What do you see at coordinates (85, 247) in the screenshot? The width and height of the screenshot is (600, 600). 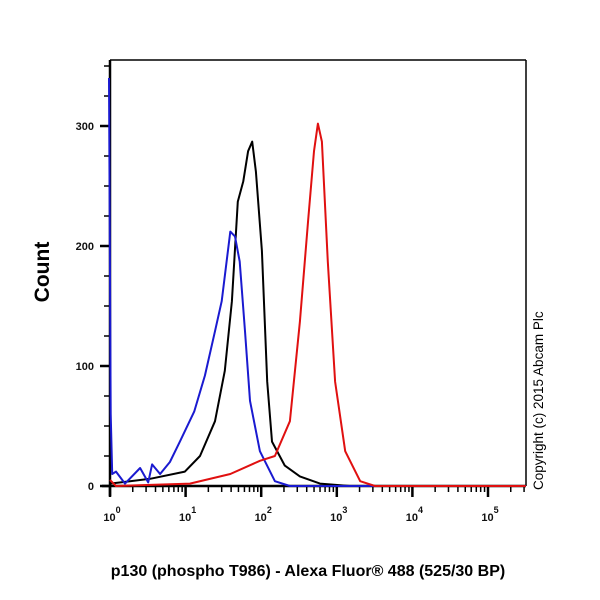 I see `y-tick-label: 200` at bounding box center [85, 247].